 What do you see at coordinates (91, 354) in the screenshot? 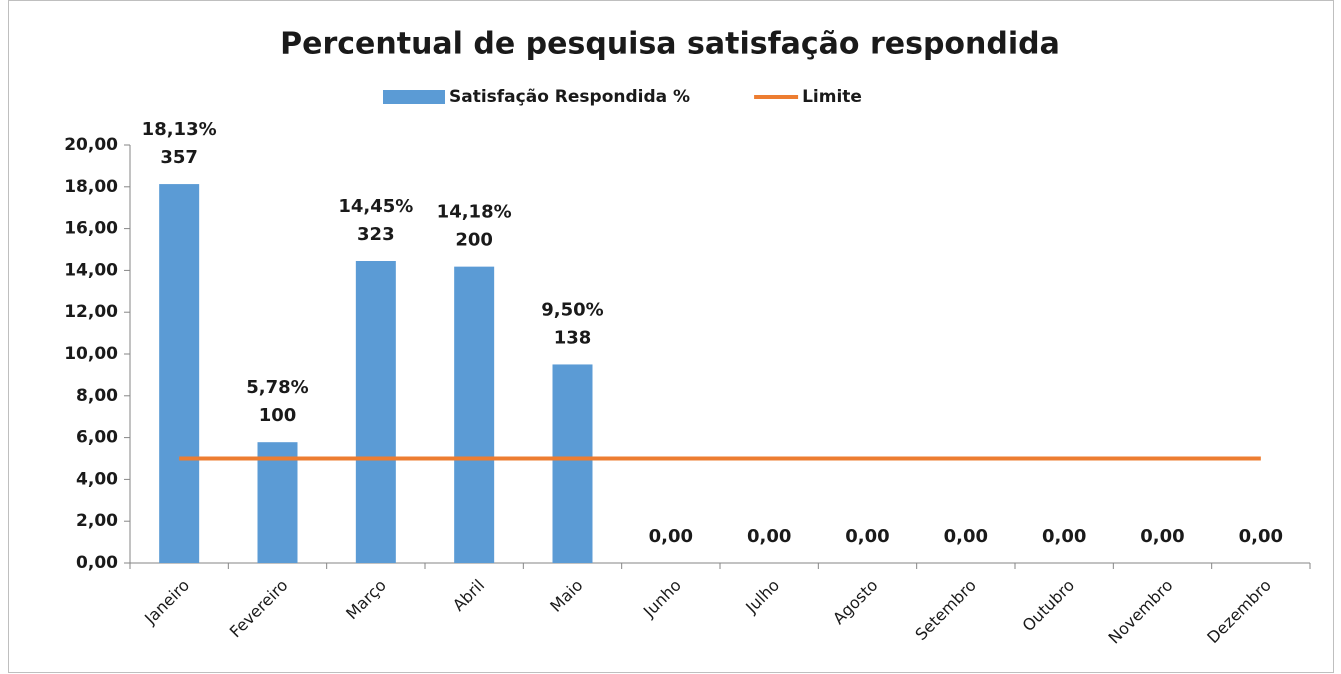
I see `y-tick-label: 10,00` at bounding box center [91, 354].